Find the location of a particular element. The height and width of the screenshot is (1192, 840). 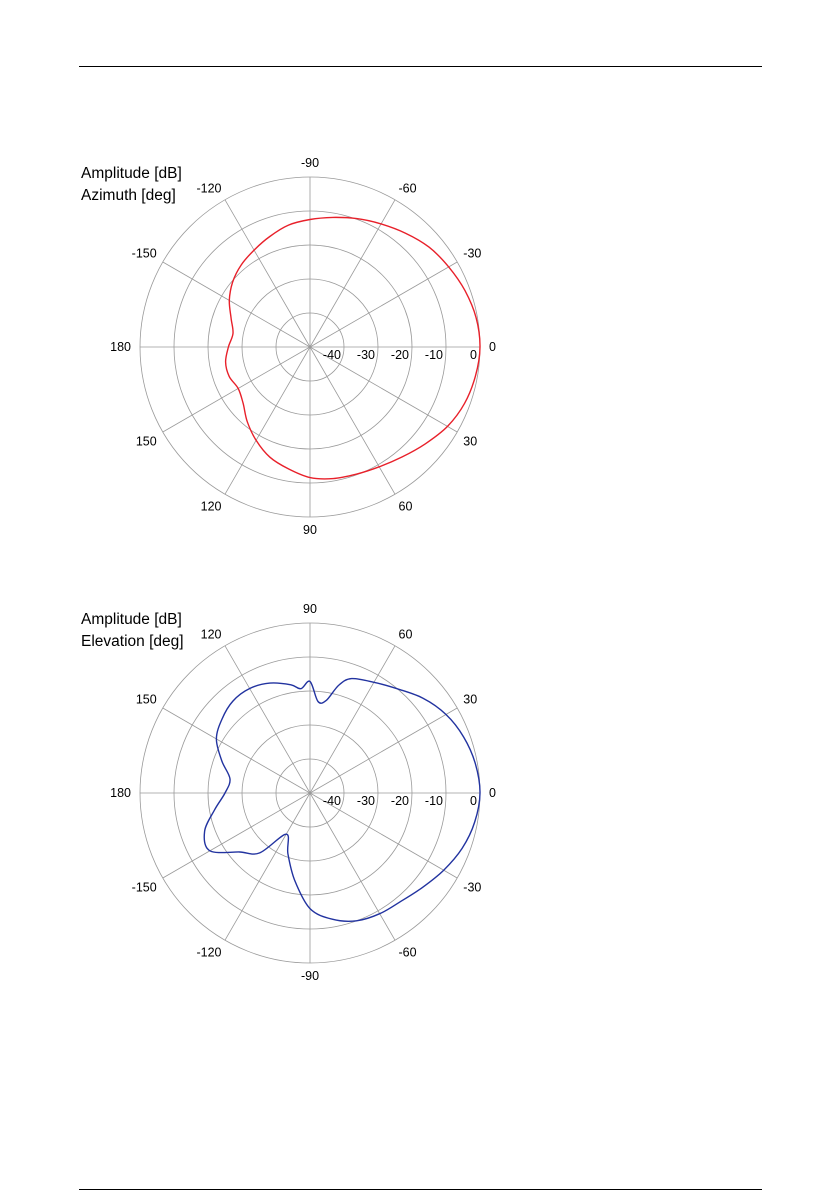

elevation-legend: Amplitude [dB] Elevation [deg] is located at coordinates (132, 631).